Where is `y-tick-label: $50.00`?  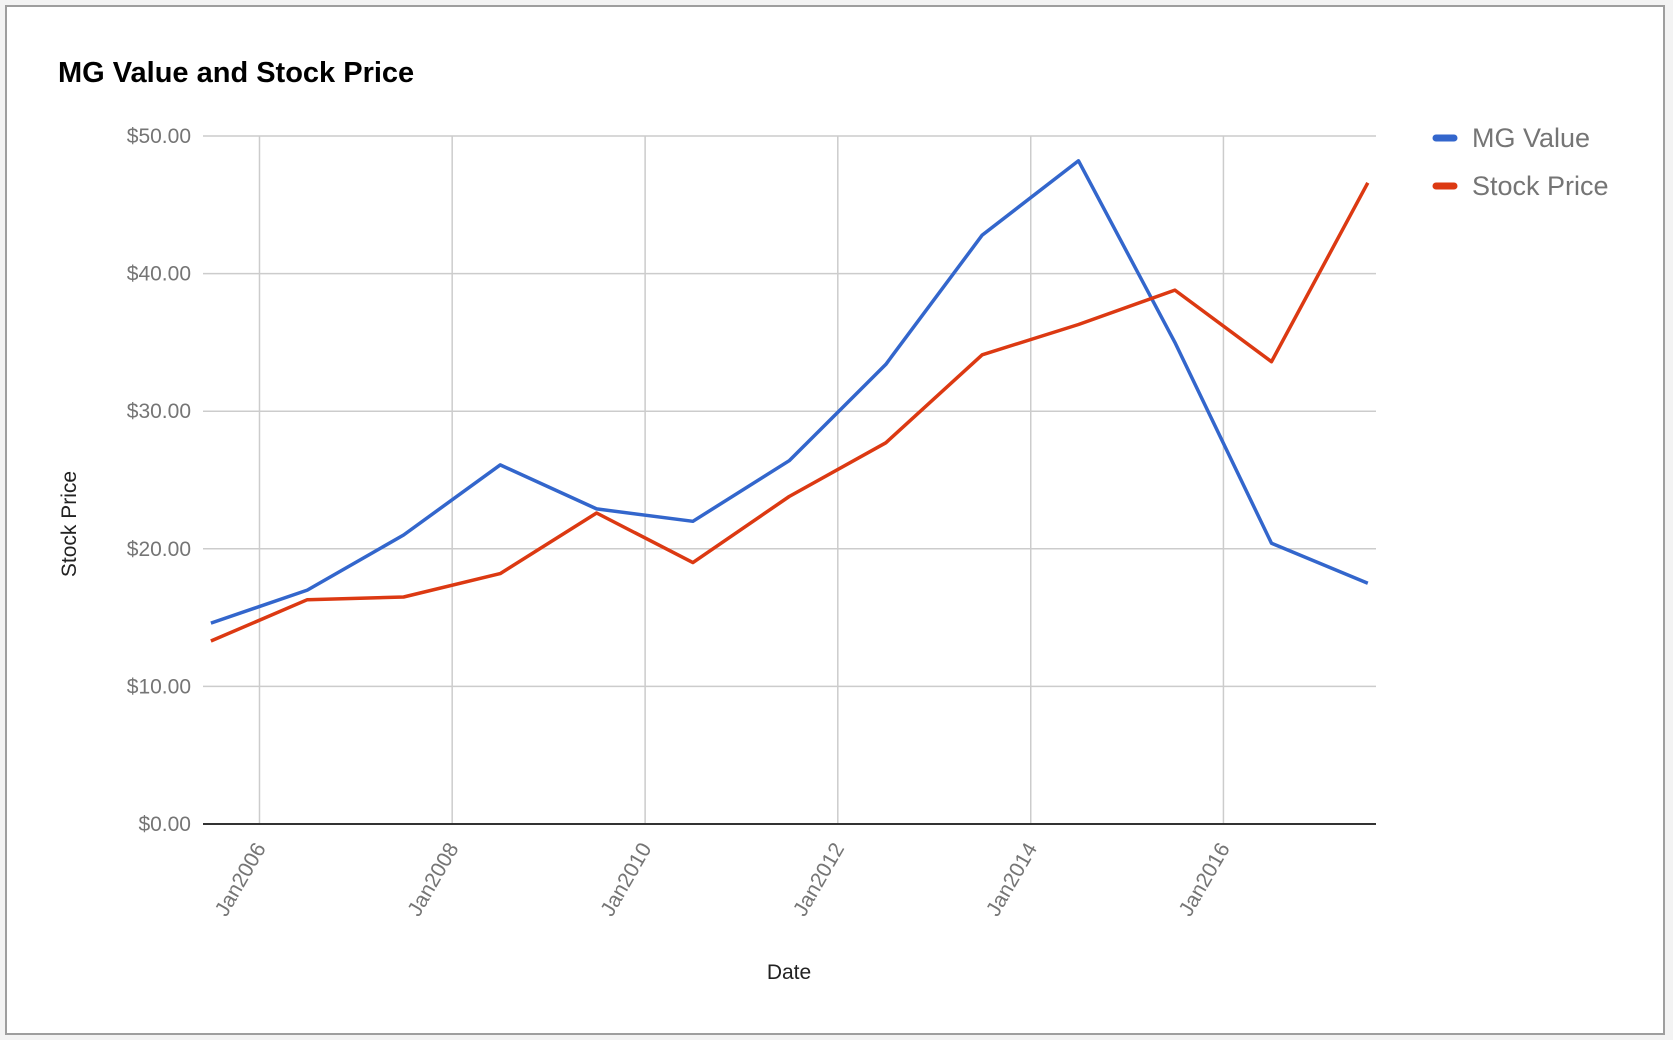 y-tick-label: $50.00 is located at coordinates (159, 136).